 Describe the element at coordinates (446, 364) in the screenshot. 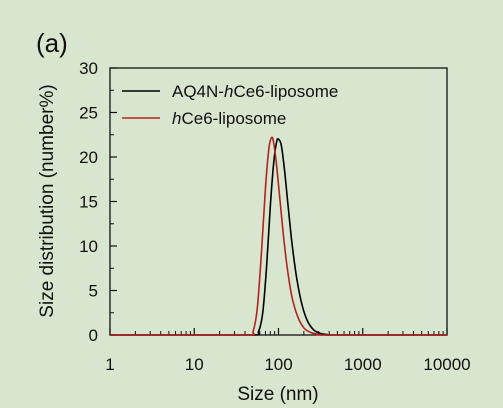

I see `x-tick-label: 10000` at that location.